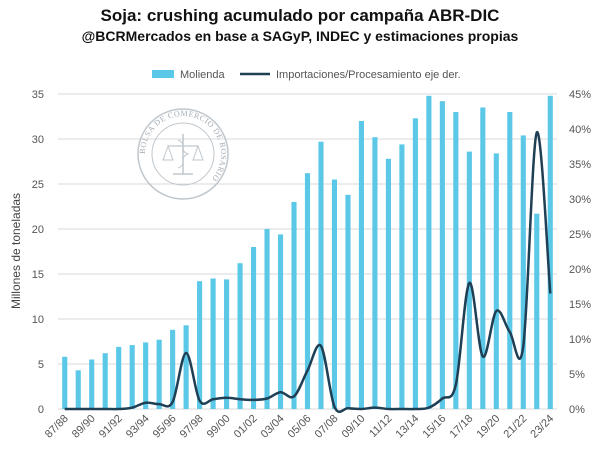 Image resolution: width=600 pixels, height=456 pixels. I want to click on legend-swatch-molienda, so click(163, 74).